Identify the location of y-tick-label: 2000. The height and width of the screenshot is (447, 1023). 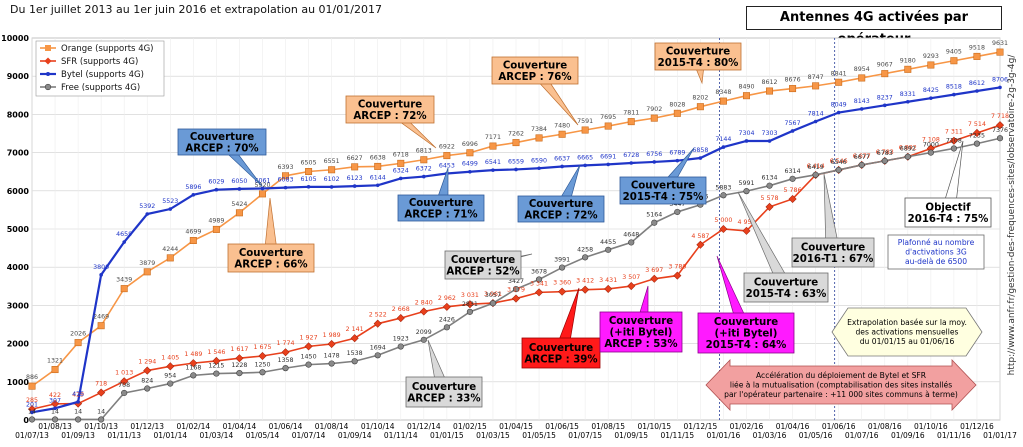
(18, 344).